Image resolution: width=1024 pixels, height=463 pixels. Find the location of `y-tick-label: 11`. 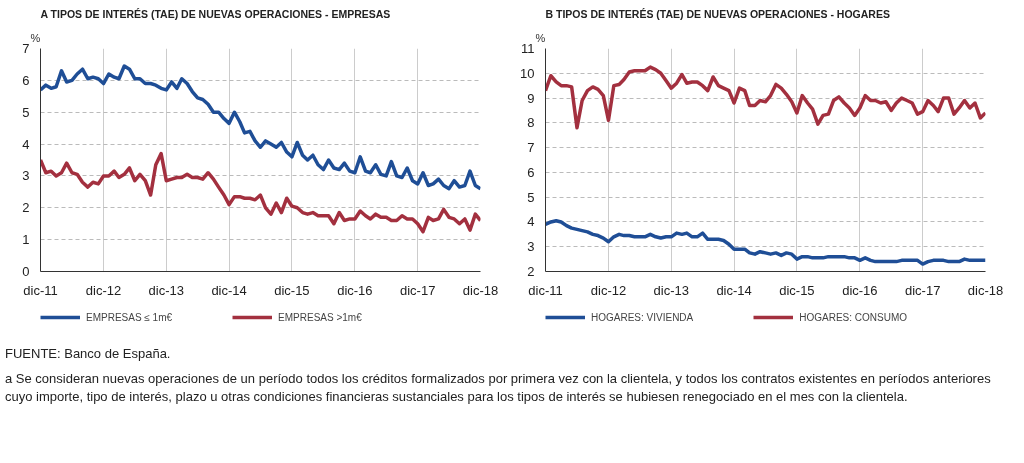

y-tick-label: 11 is located at coordinates (528, 48).